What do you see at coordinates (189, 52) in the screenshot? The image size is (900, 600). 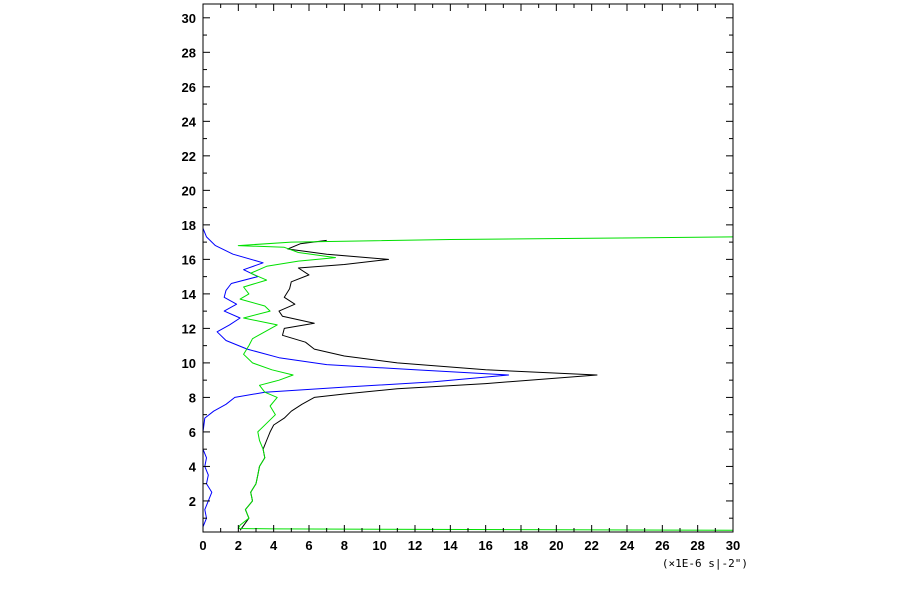 I see `y-tick-label: 28` at bounding box center [189, 52].